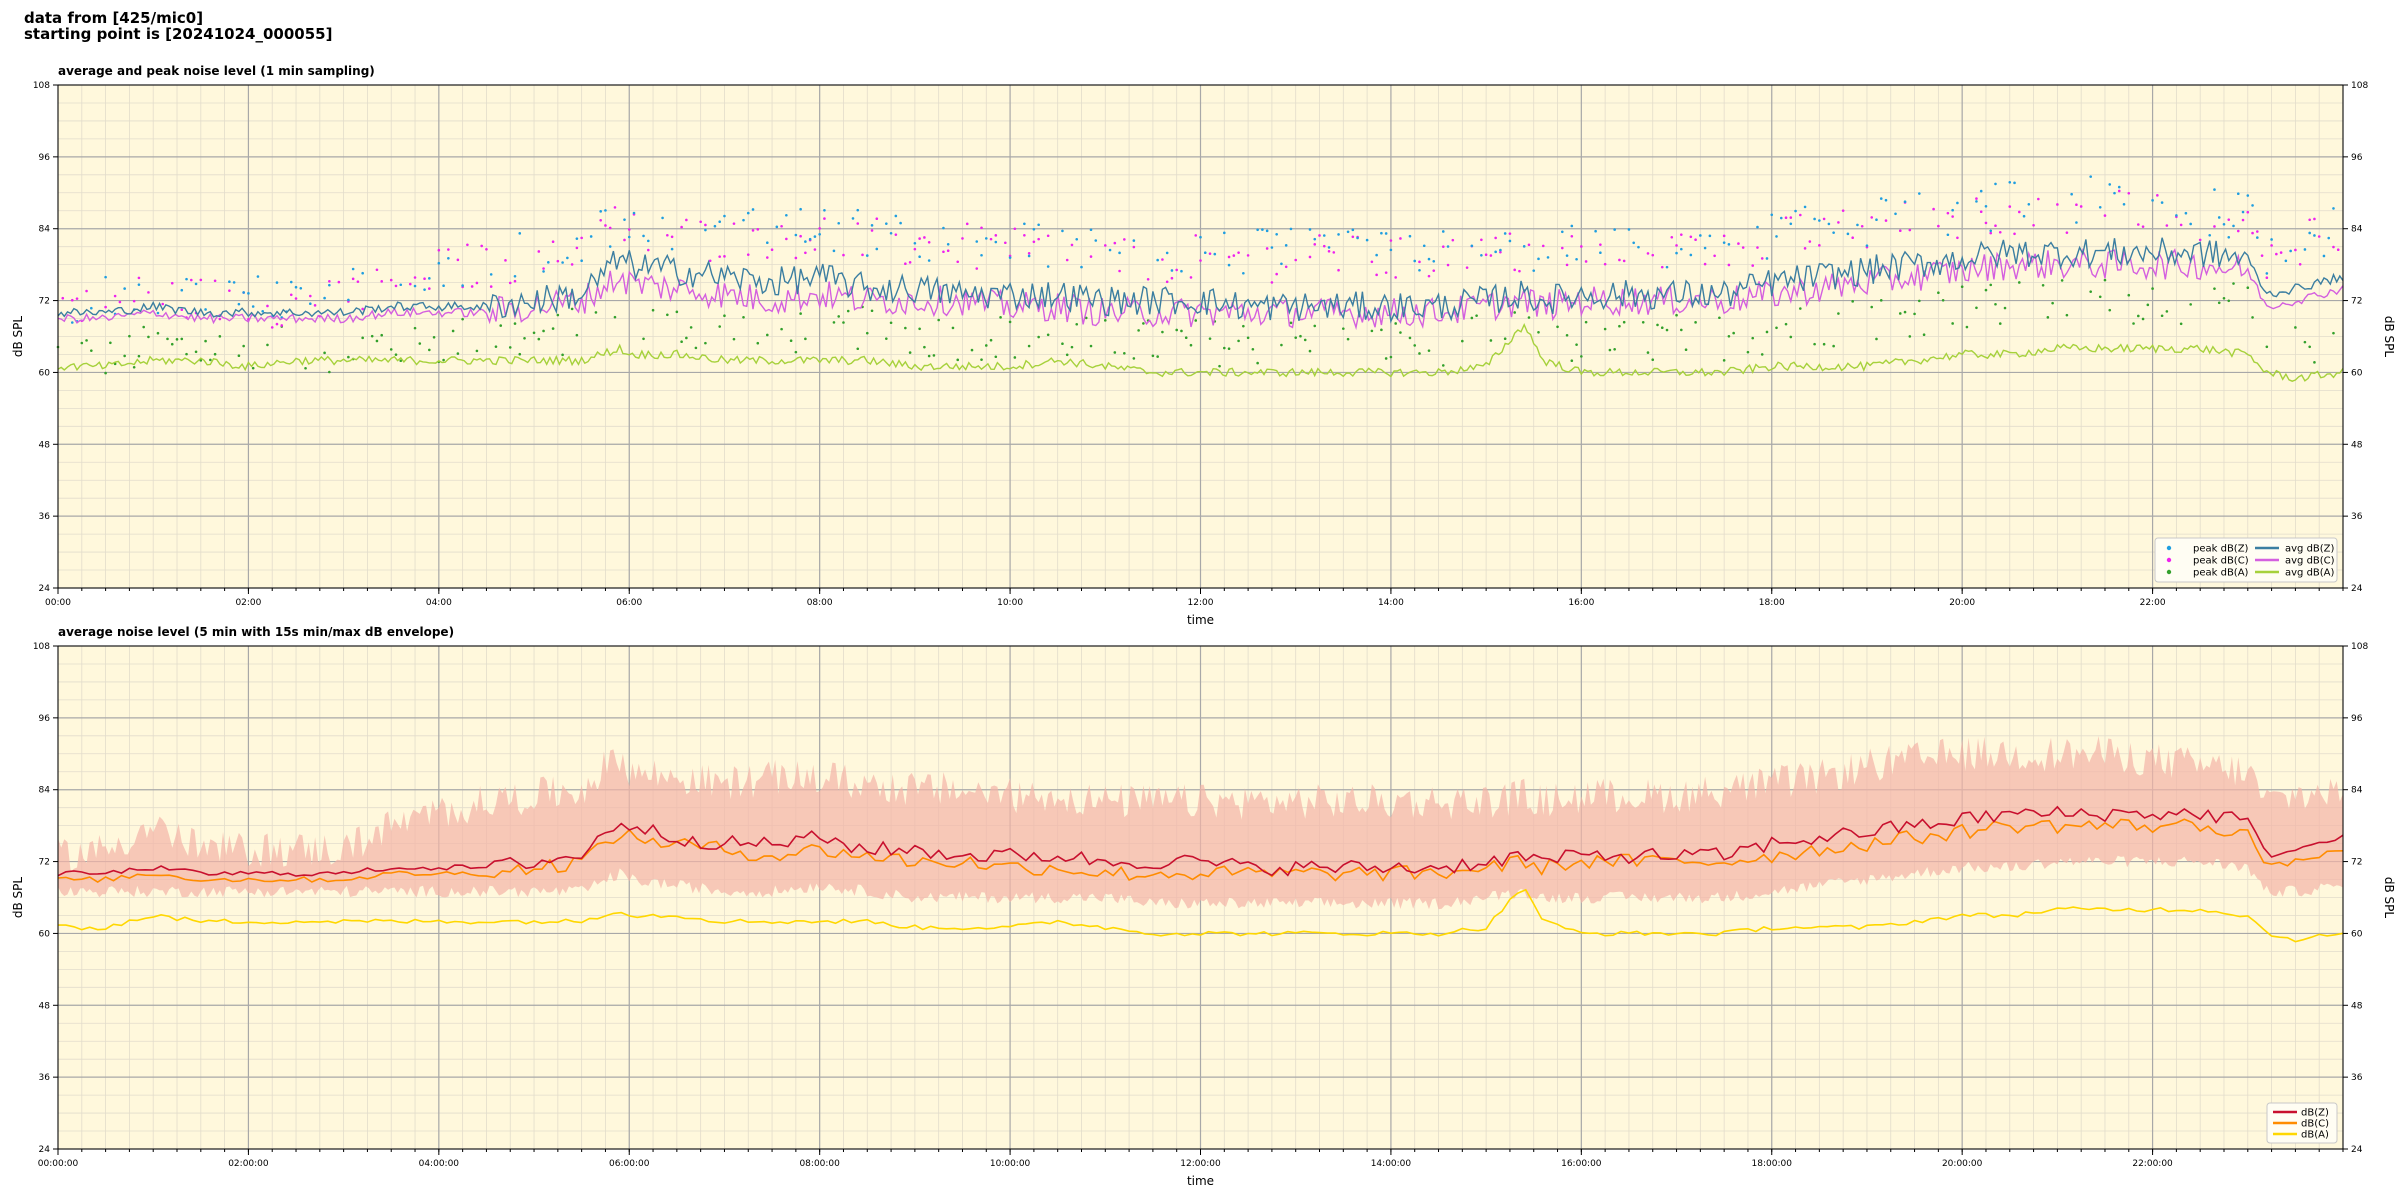  I want to click on y-tick-label: 72, so click(44, 302).